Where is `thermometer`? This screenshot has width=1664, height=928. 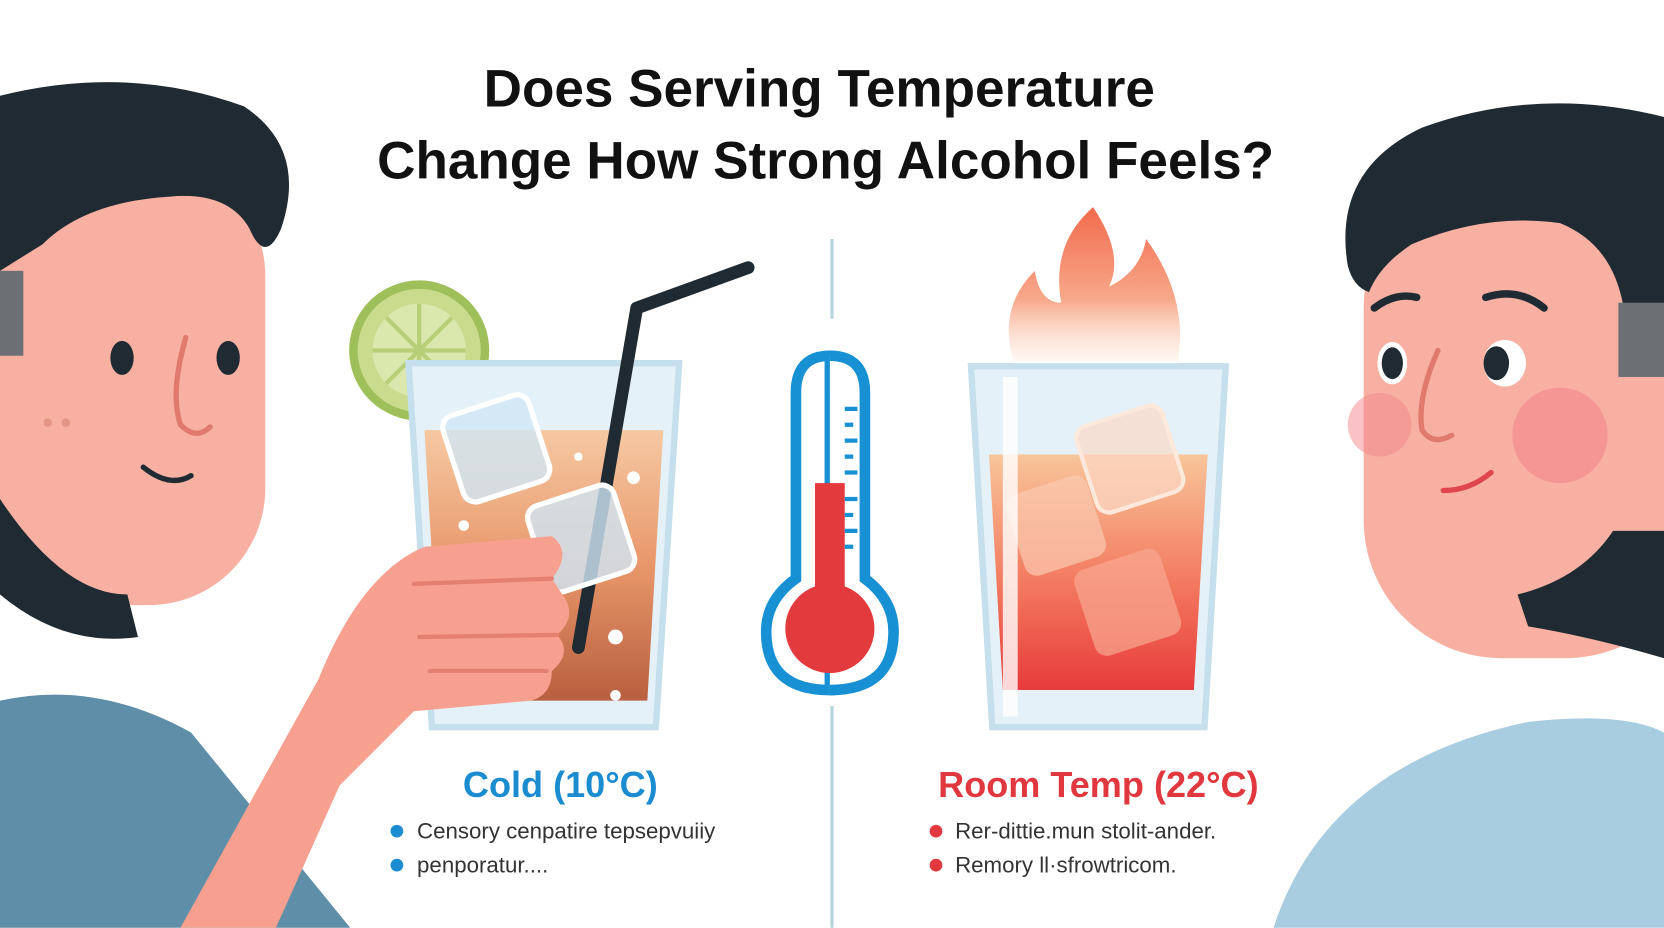
thermometer is located at coordinates (829, 523).